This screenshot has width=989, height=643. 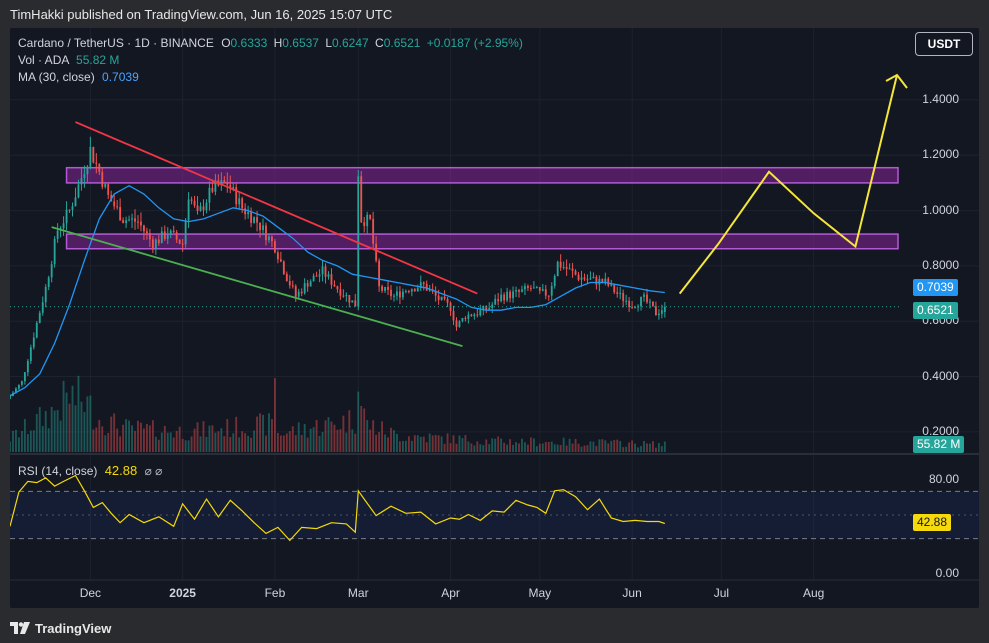 I want to click on time-tick-label: Jun, so click(x=632, y=593).